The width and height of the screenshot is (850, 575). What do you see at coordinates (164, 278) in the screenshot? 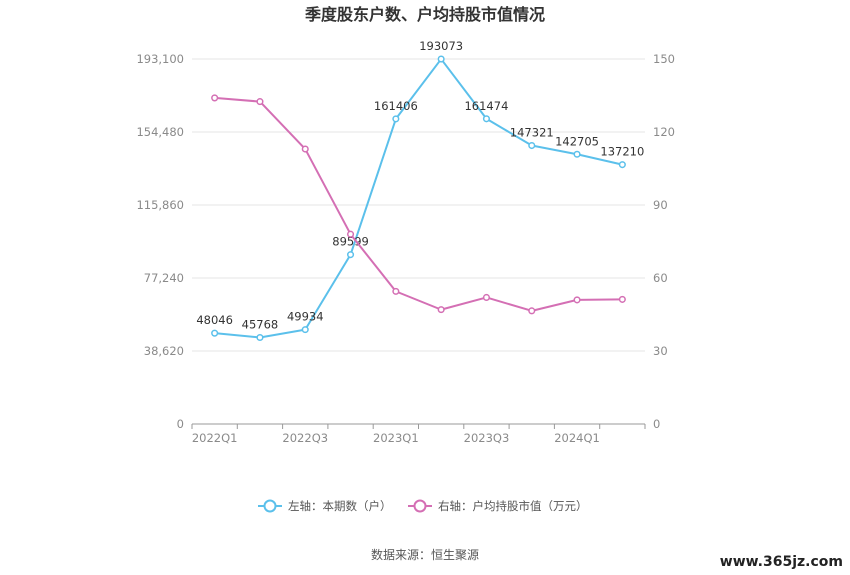
I see `left-tick-label: 77,240` at bounding box center [164, 278].